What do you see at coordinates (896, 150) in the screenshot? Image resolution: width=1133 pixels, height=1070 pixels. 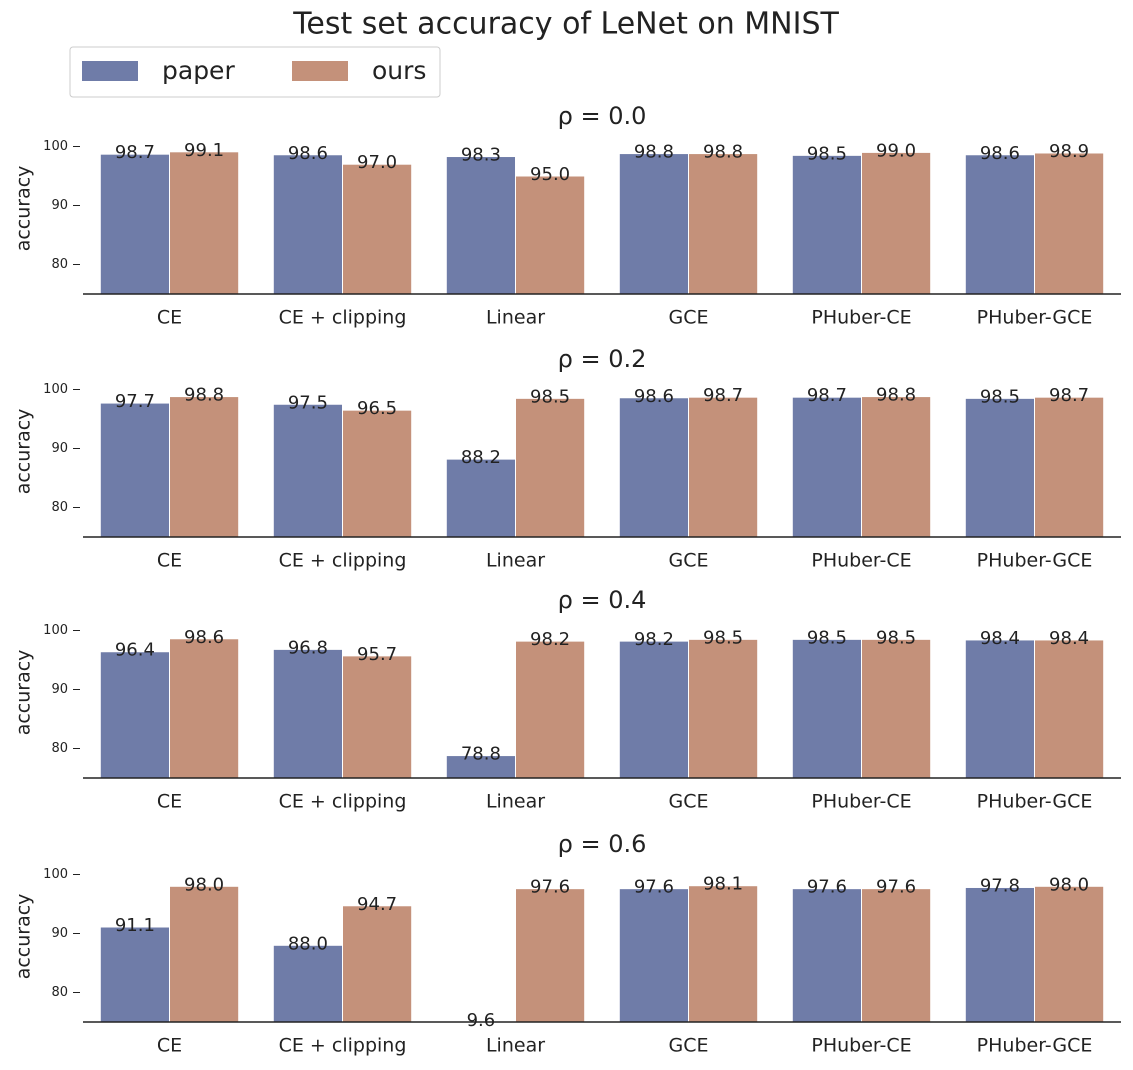 I see `value-label: 99.0` at bounding box center [896, 150].